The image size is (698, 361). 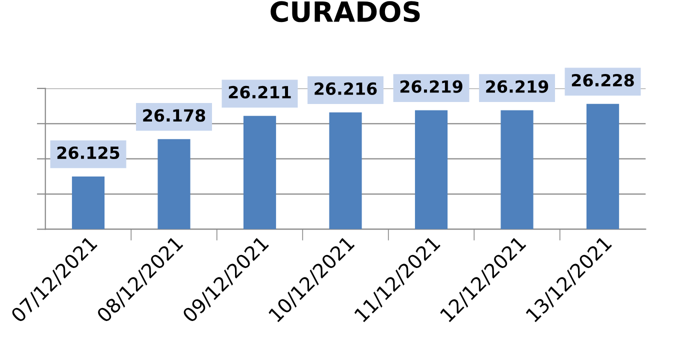 I want to click on data-label: 26.211, so click(x=259, y=92).